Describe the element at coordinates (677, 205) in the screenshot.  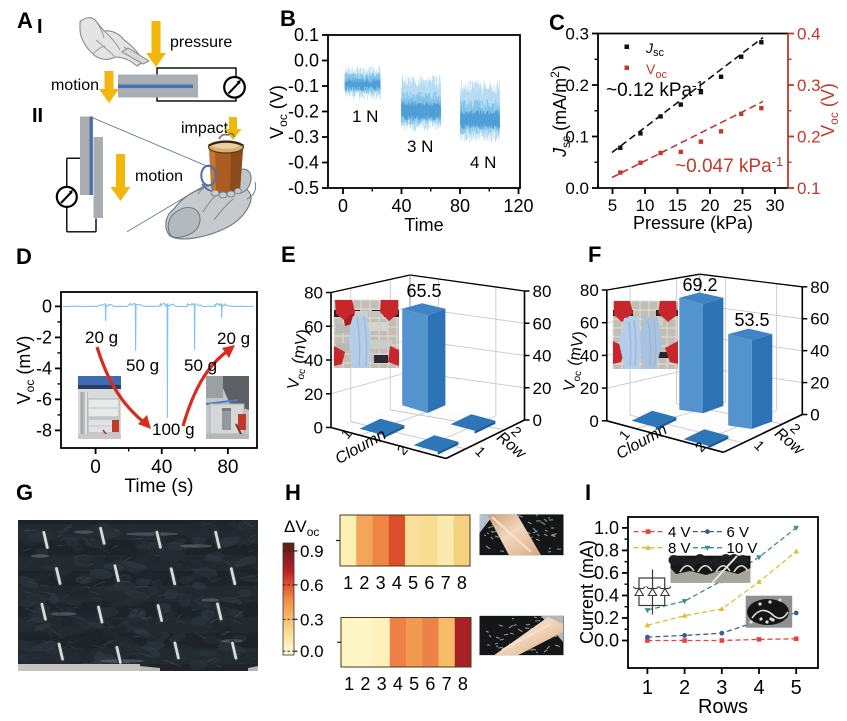
I see `svg-text: 15` at that location.